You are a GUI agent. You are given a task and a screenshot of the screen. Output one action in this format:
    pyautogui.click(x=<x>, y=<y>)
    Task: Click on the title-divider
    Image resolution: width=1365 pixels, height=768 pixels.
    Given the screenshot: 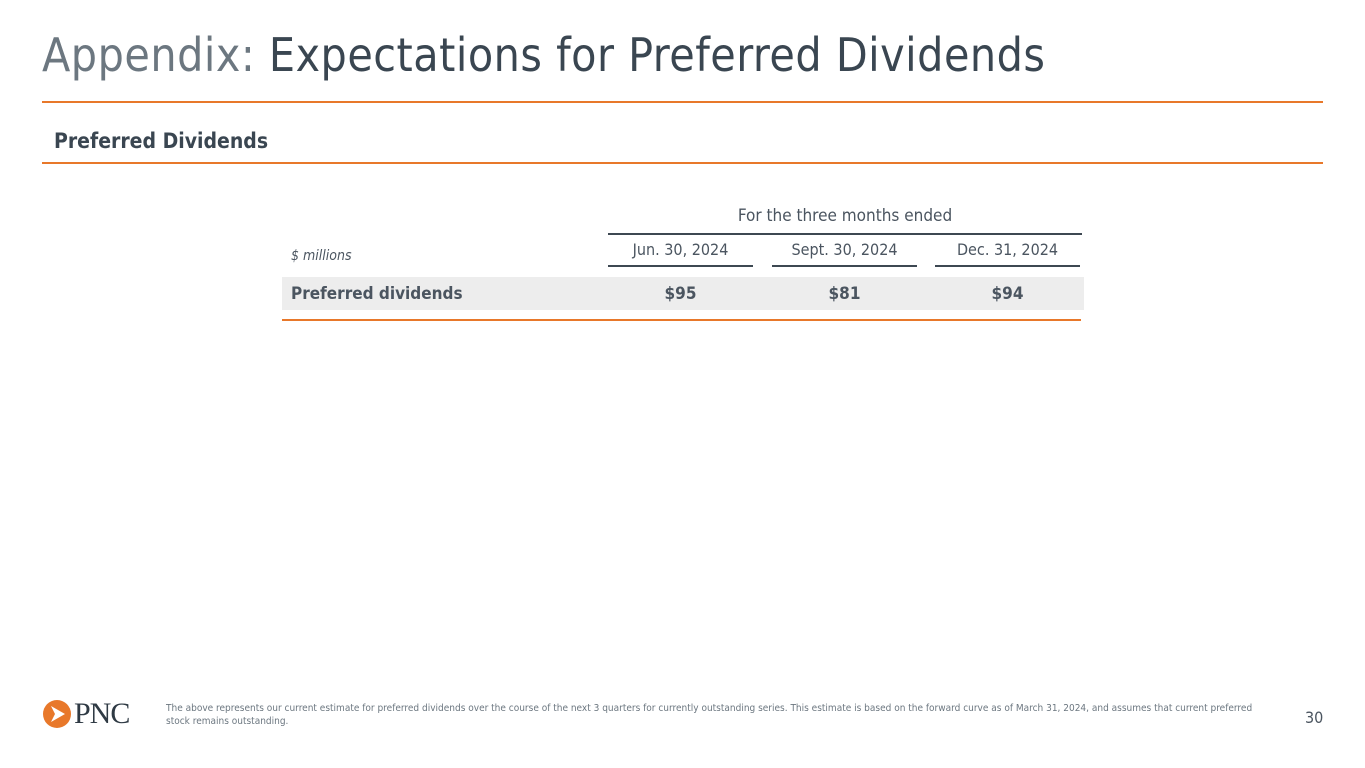 What is the action you would take?
    pyautogui.click(x=682, y=102)
    